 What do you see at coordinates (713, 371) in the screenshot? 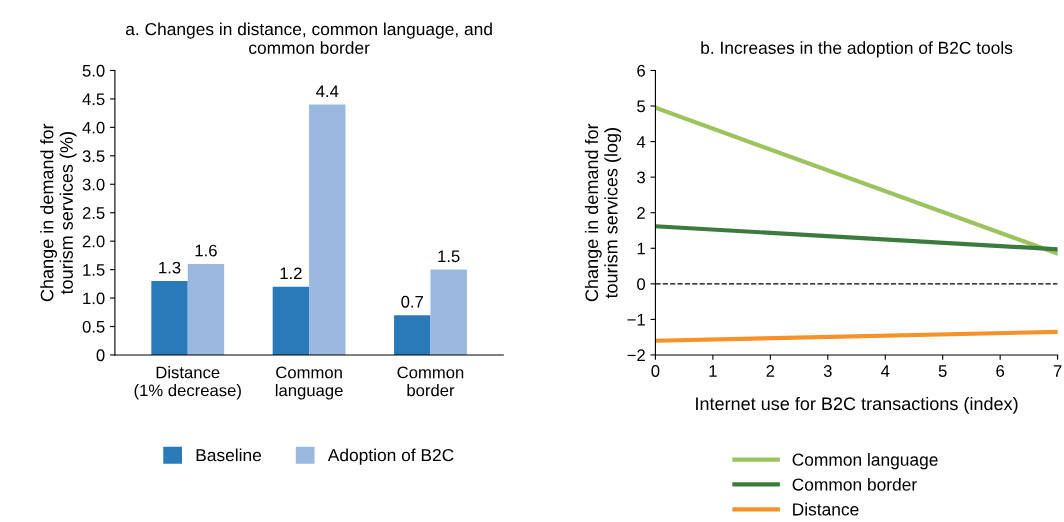
I see `x-tick-label: 1` at bounding box center [713, 371].